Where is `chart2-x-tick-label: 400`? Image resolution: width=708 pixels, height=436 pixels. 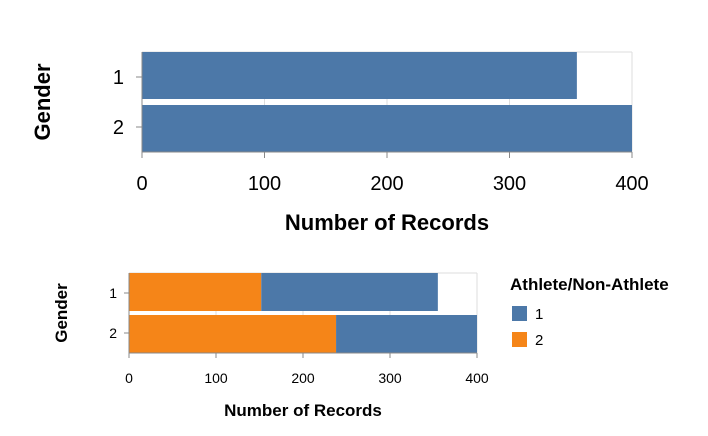 chart2-x-tick-label: 400 is located at coordinates (477, 378).